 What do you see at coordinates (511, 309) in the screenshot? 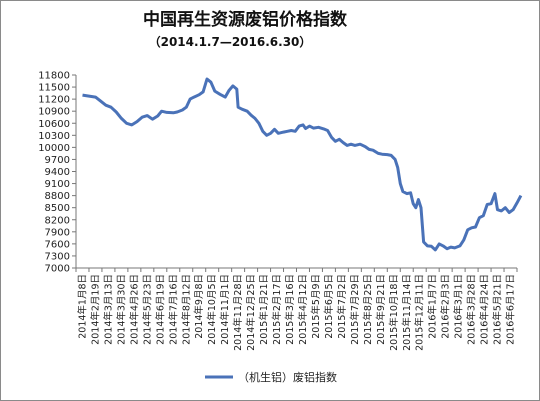
I see `x-tick-label: 2016年6月17日` at bounding box center [511, 309].